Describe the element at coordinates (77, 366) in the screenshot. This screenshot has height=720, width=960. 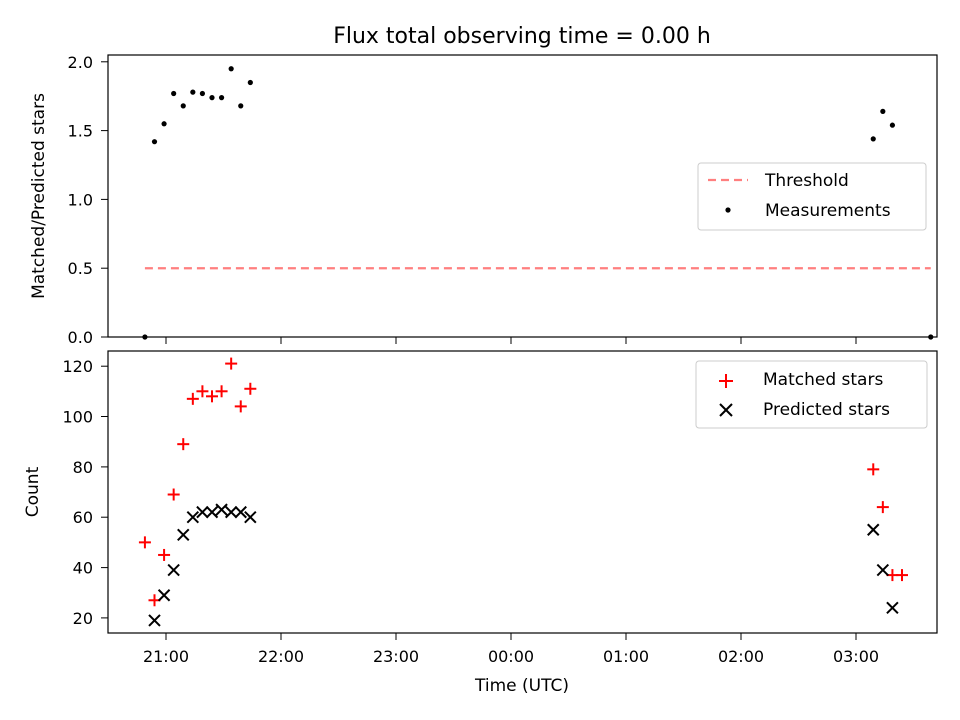
I see `count-y-tick-label: 120` at that location.